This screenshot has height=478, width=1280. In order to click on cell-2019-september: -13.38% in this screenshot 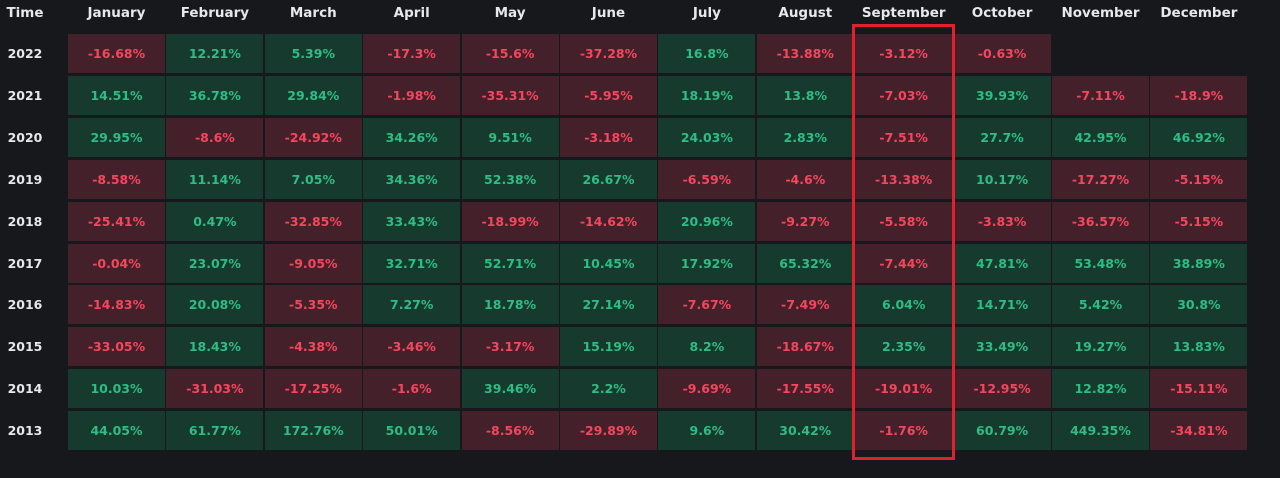, I will do `click(904, 179)`.